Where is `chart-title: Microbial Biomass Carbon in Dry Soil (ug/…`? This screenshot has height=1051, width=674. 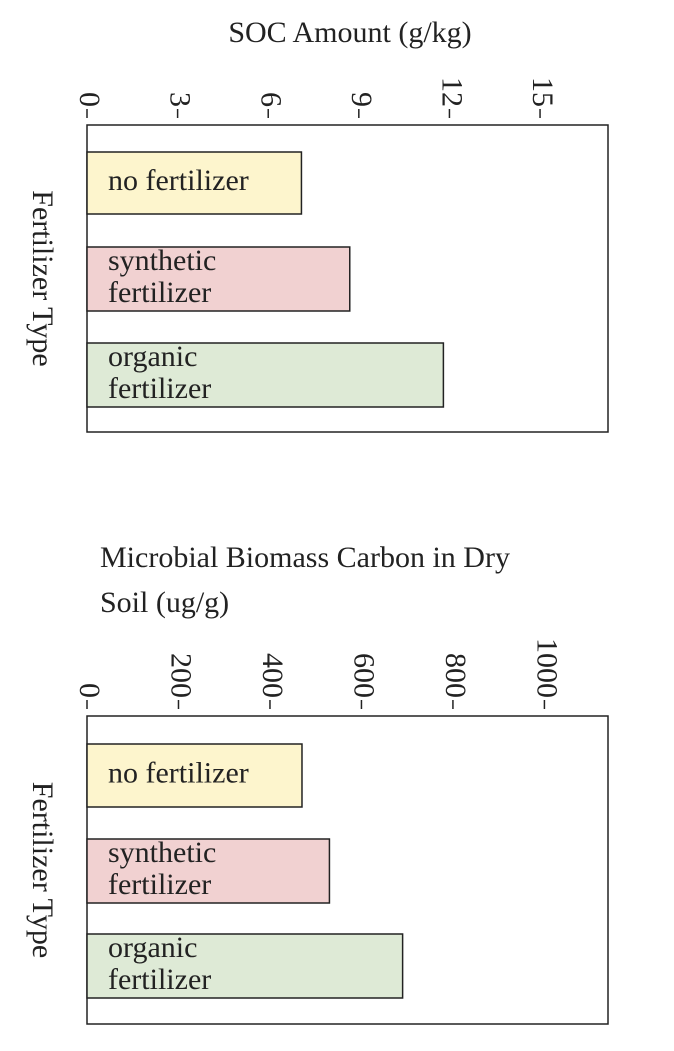 chart-title: Microbial Biomass Carbon in Dry Soil (ug/… is located at coordinates (305, 580).